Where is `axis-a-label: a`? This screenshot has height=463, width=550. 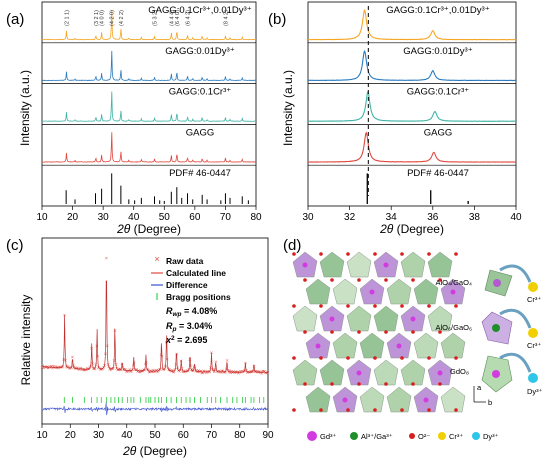
axis-a-label: a is located at coordinates (479, 387).